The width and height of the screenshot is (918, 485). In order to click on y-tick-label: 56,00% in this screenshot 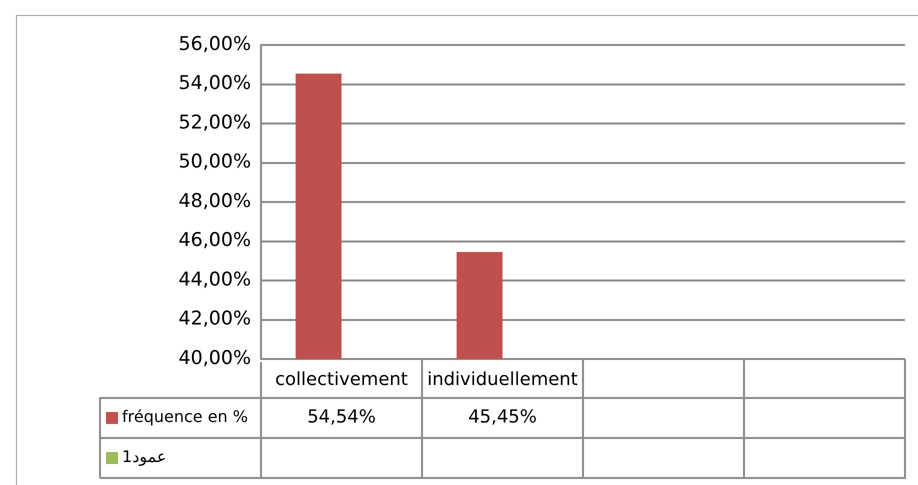, I will do `click(214, 43)`.